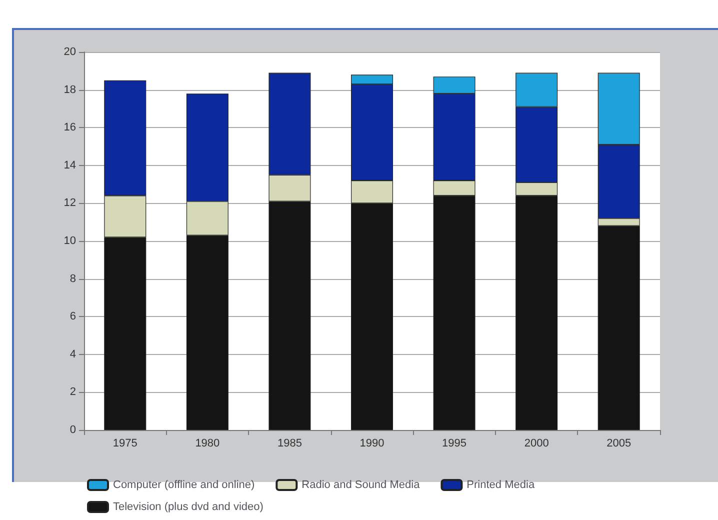 Image resolution: width=718 pixels, height=520 pixels. What do you see at coordinates (506, 485) in the screenshot?
I see `legend-label: Printed Media` at bounding box center [506, 485].